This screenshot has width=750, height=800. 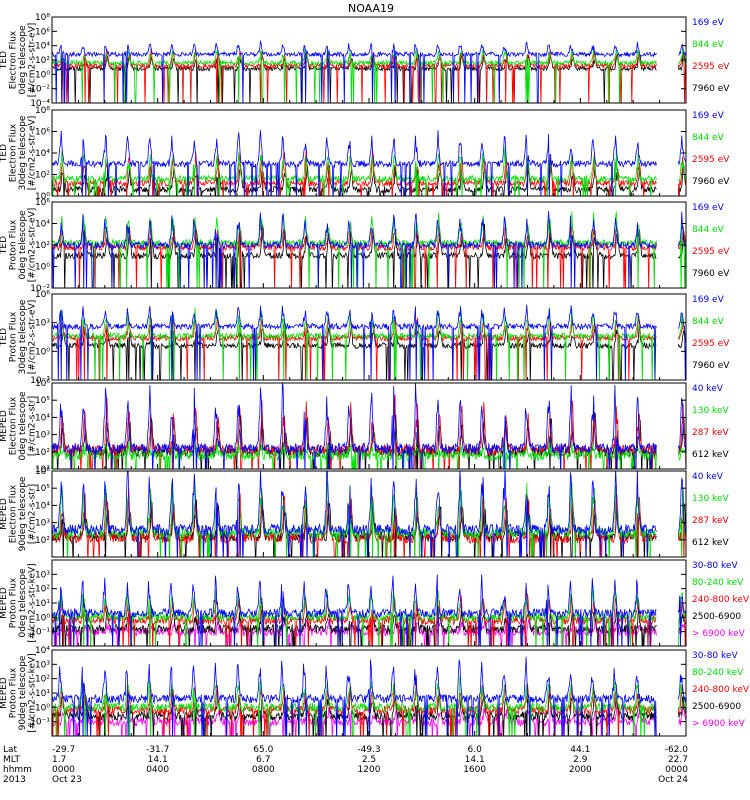 What do you see at coordinates (14, 692) in the screenshot?
I see `panel-8-ylabel-line-2: Proton Flux` at bounding box center [14, 692].